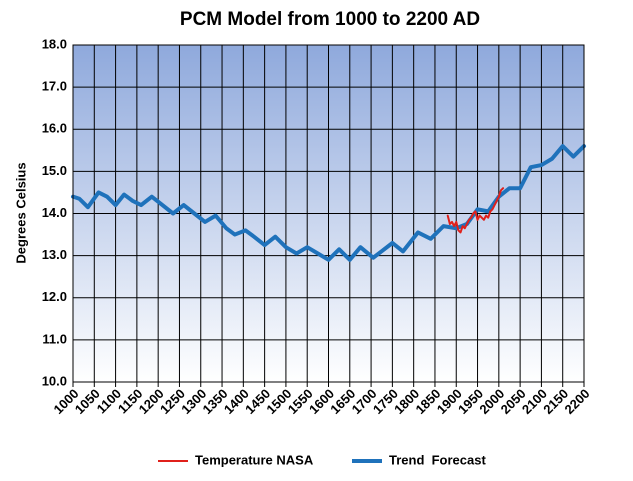 This screenshot has width=633, height=481. Describe the element at coordinates (54, 212) in the screenshot. I see `y-tick-label: 14.0` at that location.